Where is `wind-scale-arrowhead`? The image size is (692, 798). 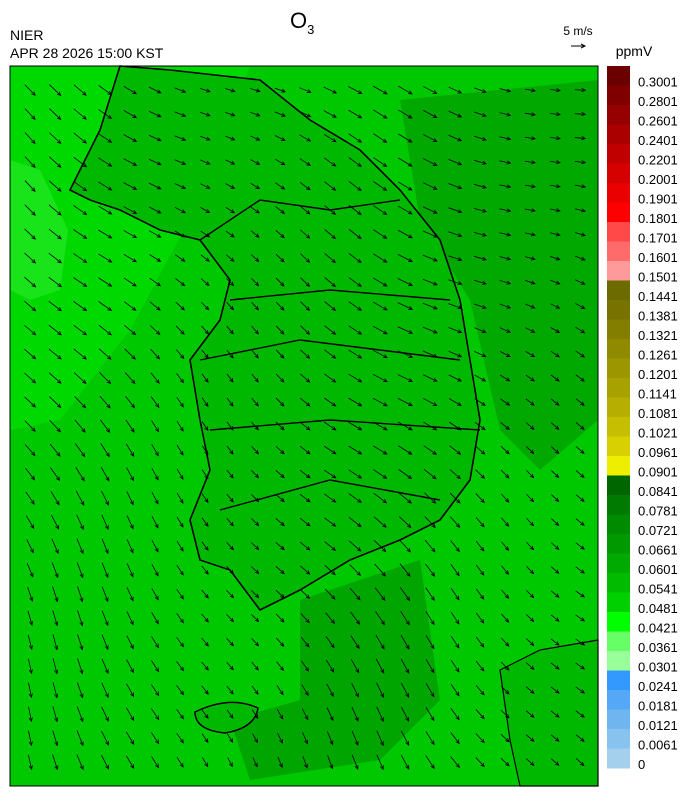
wind-scale-arrowhead is located at coordinates (583, 46).